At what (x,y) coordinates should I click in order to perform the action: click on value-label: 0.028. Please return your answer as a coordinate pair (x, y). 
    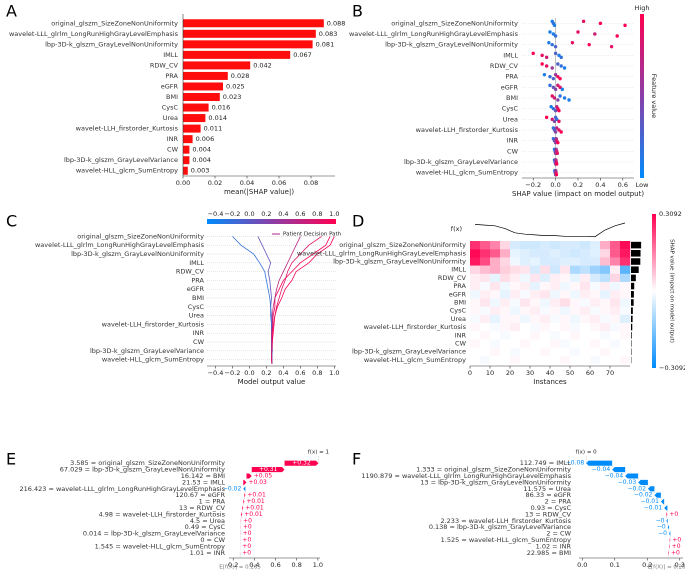
    Looking at the image, I should click on (240, 76).